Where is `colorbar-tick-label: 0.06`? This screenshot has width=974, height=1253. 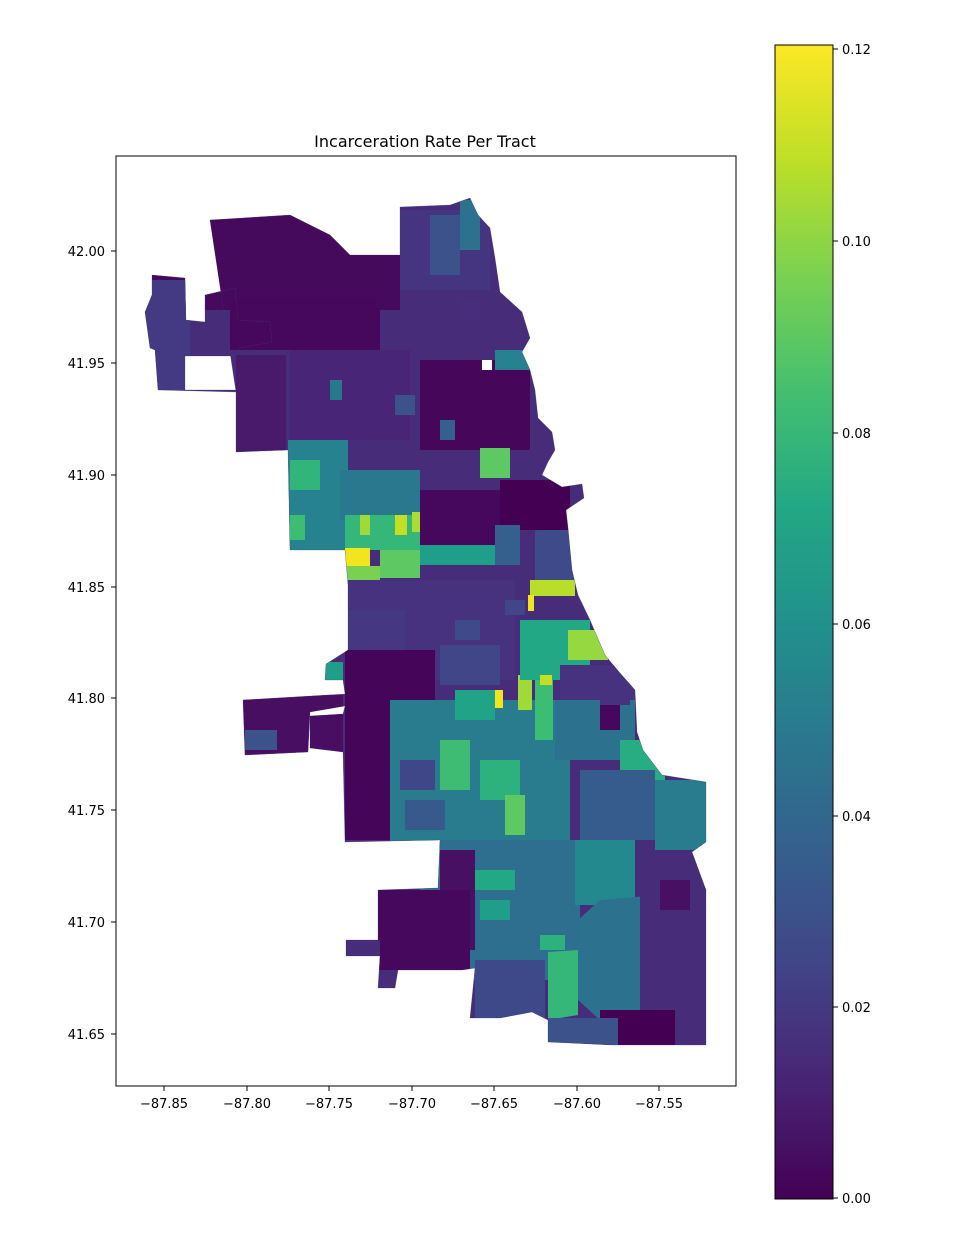
colorbar-tick-label: 0.06 is located at coordinates (856, 625).